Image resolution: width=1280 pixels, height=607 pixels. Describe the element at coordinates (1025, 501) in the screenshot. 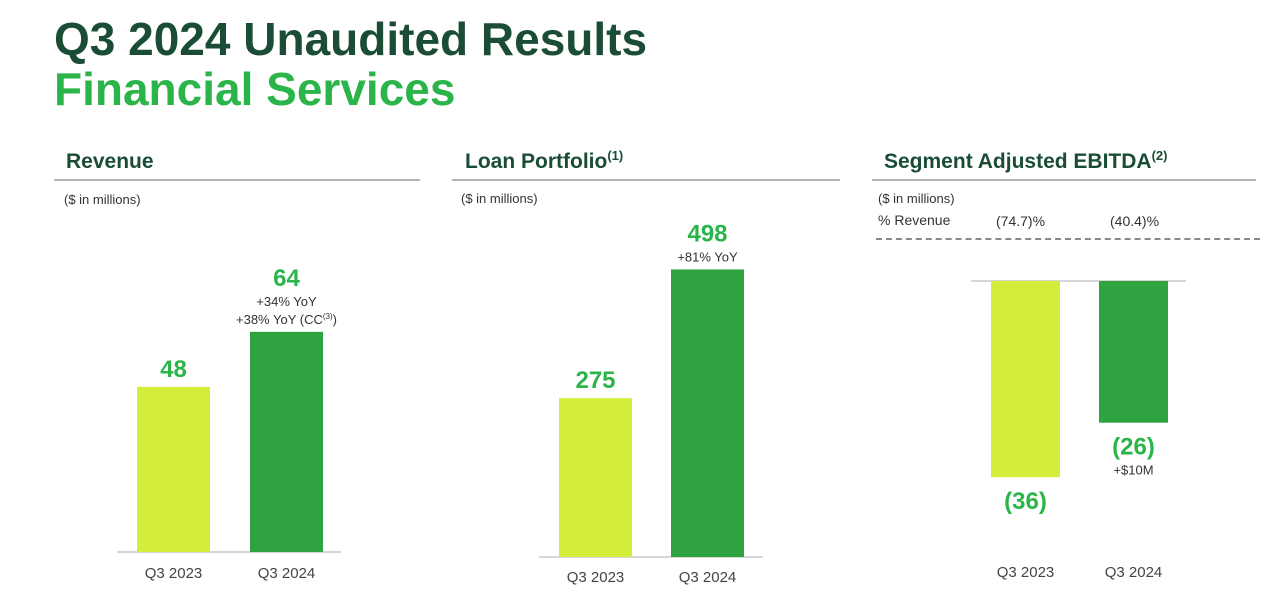

I see `ebitda-value-label-0: (36)` at that location.